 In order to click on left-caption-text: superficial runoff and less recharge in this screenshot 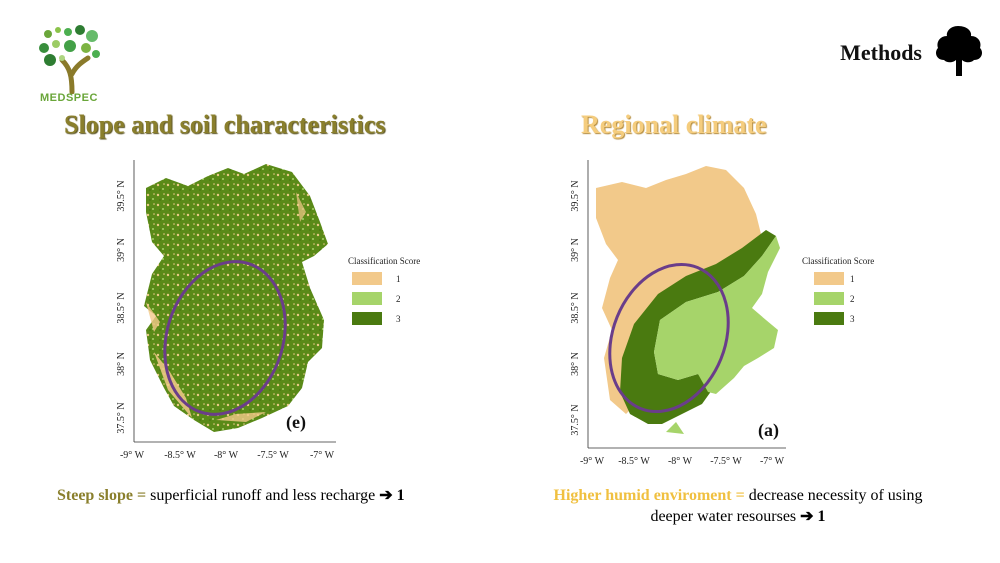, I will do `click(263, 495)`.